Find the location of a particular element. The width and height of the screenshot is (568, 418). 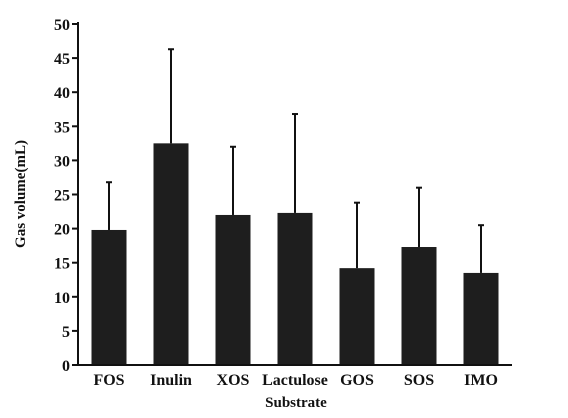

y-ticks-group: 0 5 10 15 20 25 30 35 40 45 50 is located at coordinates (66, 196).